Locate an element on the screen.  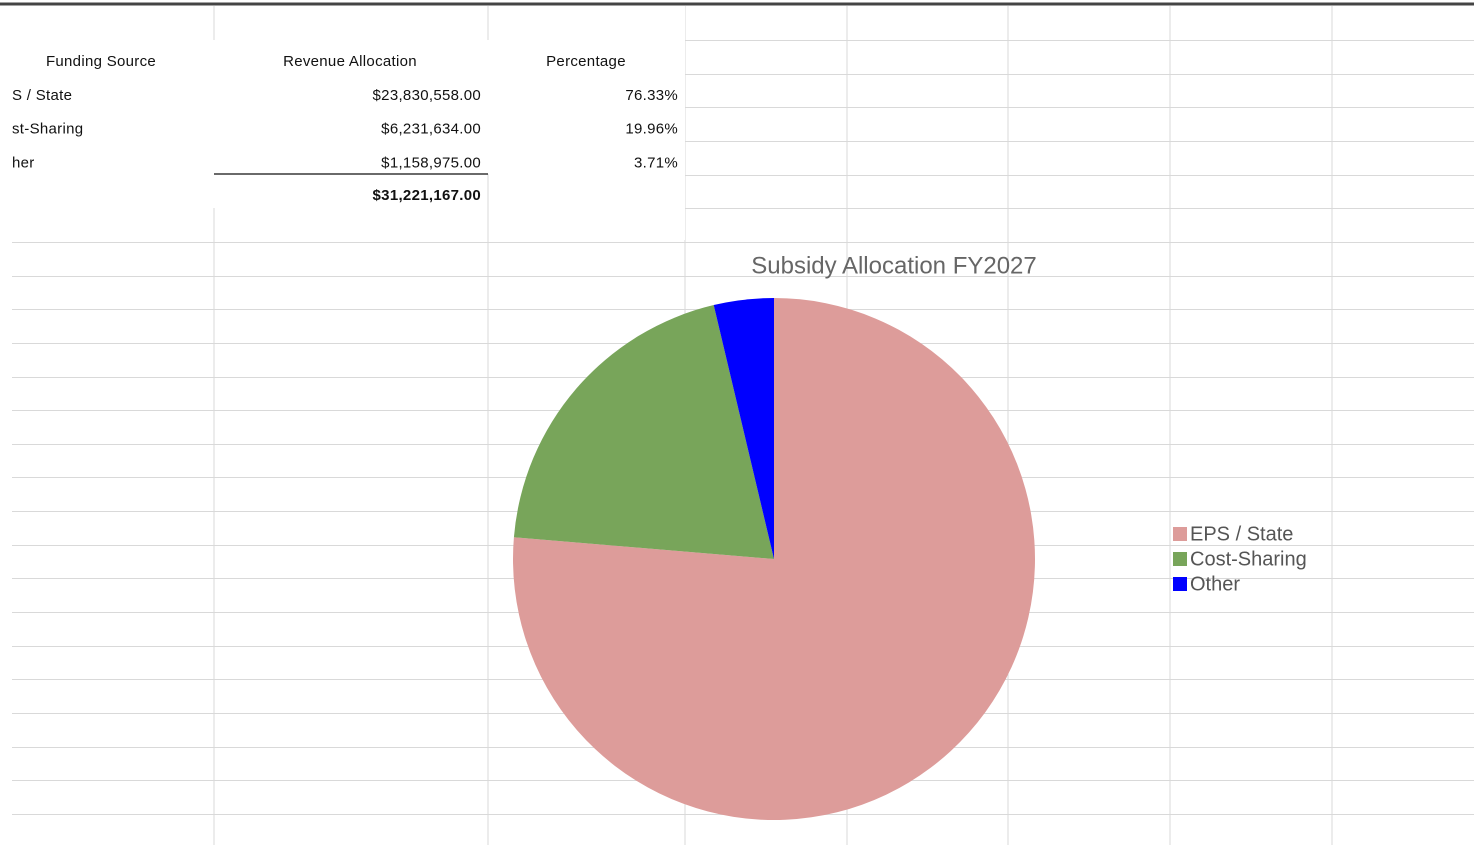
legend-label: Other is located at coordinates (1215, 584).